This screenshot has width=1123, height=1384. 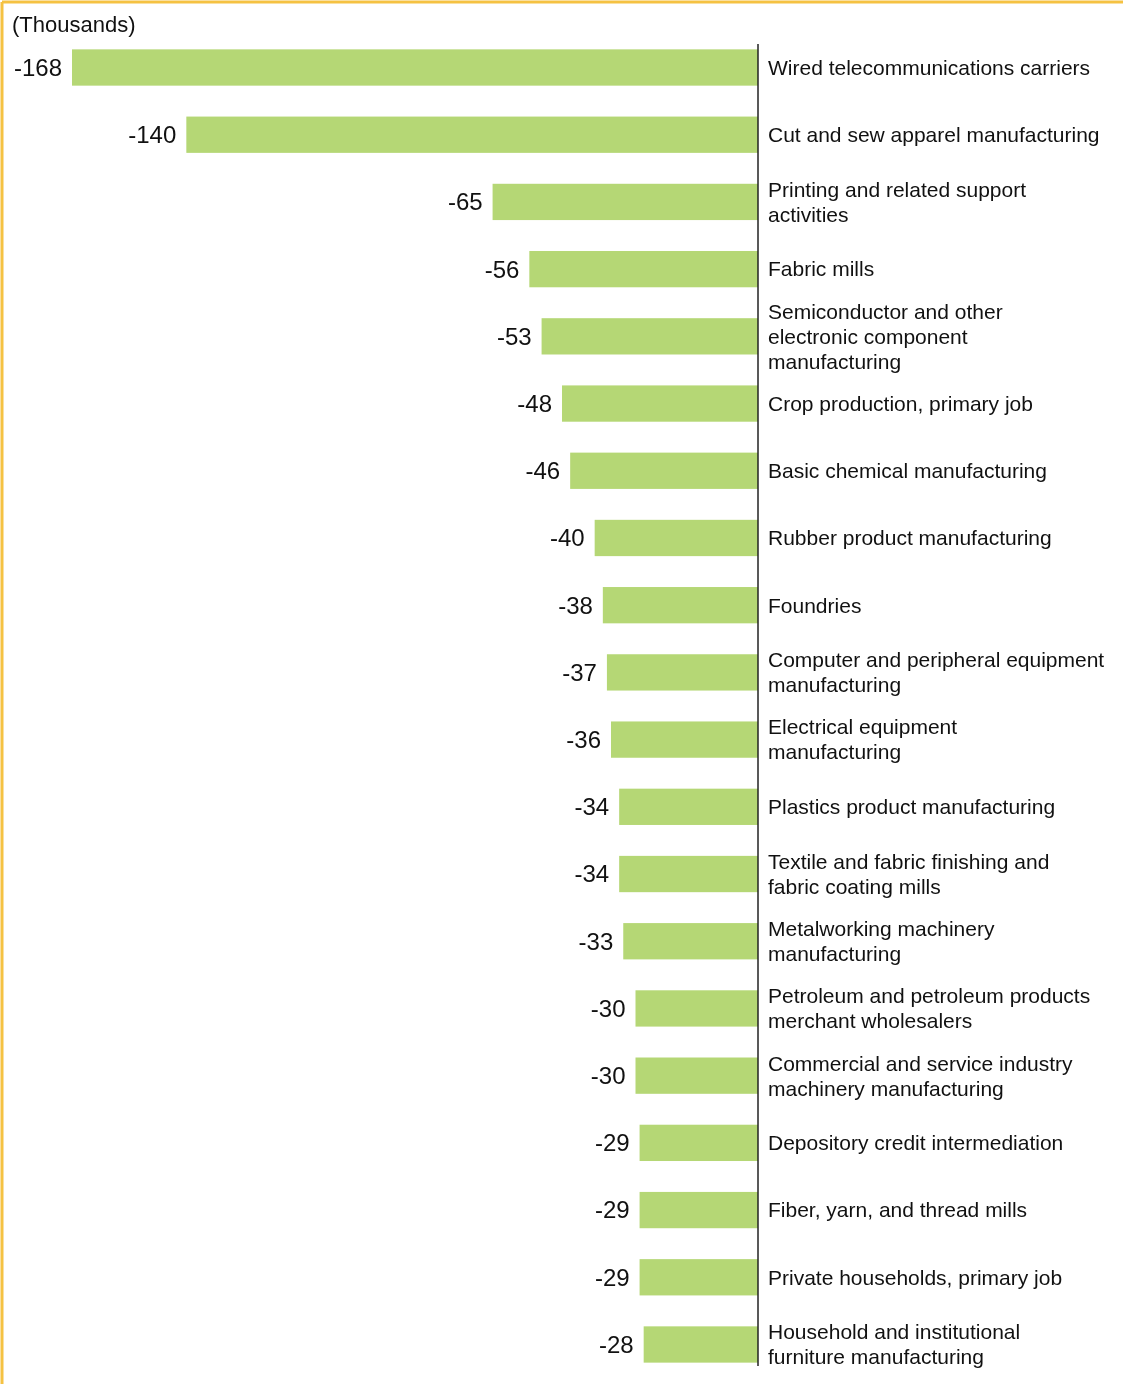 I want to click on y-tick-label: Computer and peripheral equipment manufacturing, so click(x=936, y=672).